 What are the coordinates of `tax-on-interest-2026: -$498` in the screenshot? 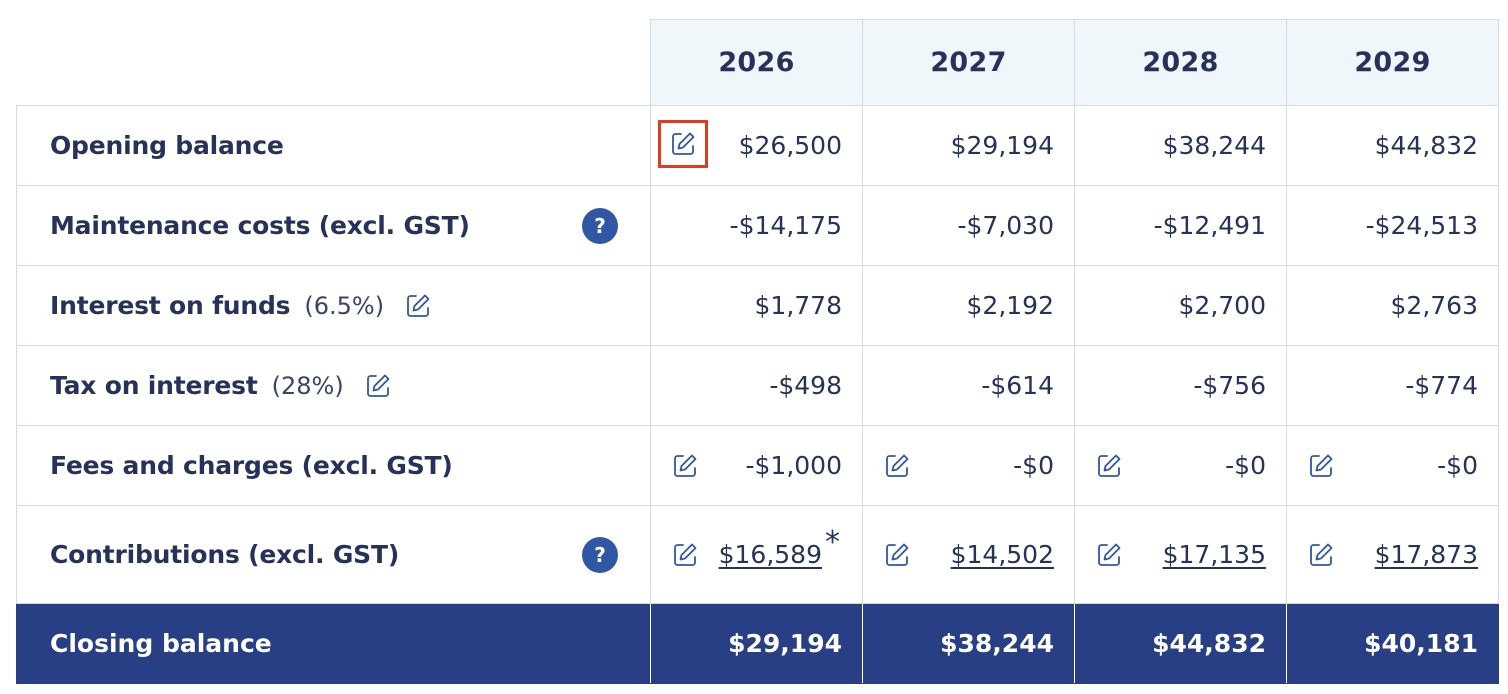 It's located at (756, 385).